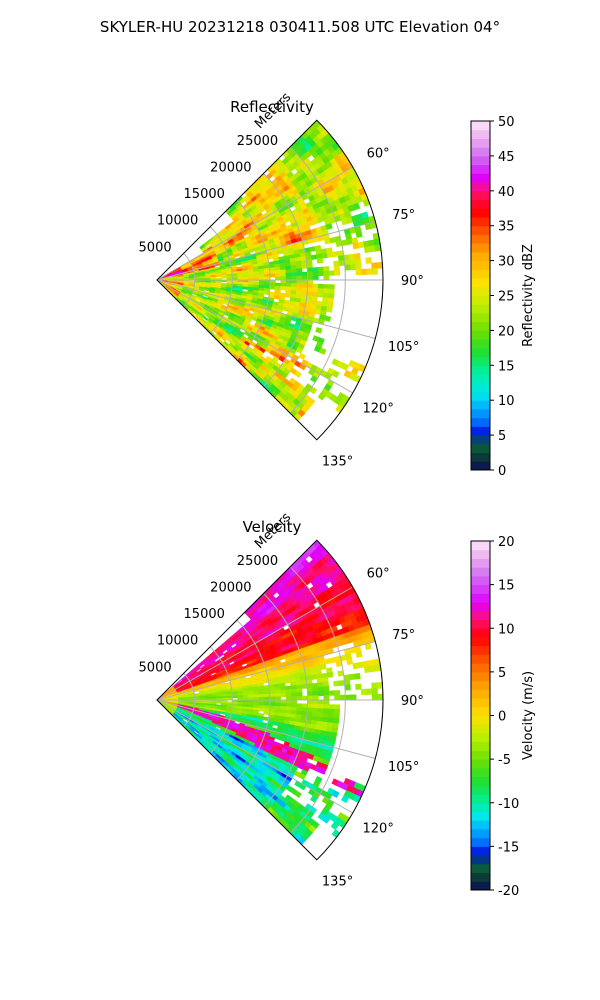 The height and width of the screenshot is (1000, 600). I want to click on reflectivity-colorbar-bands, so click(480, 296).